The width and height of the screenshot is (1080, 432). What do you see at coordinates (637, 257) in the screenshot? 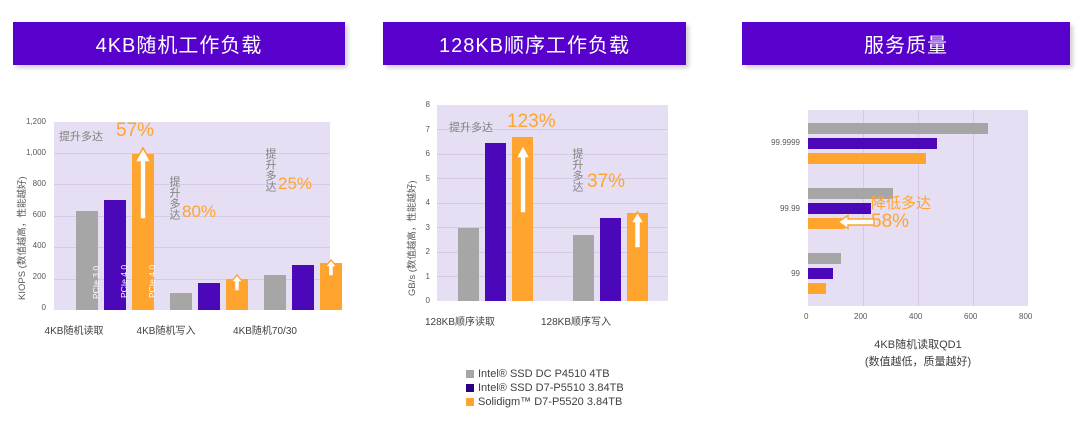
I see `chart2-bar-p5520-write` at bounding box center [637, 257].